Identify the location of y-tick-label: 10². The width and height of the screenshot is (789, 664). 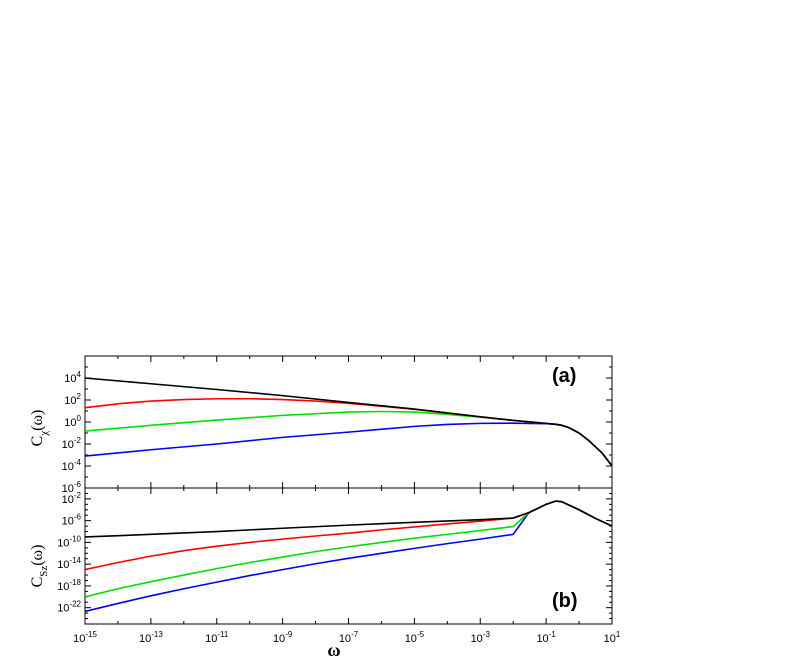
(72, 399).